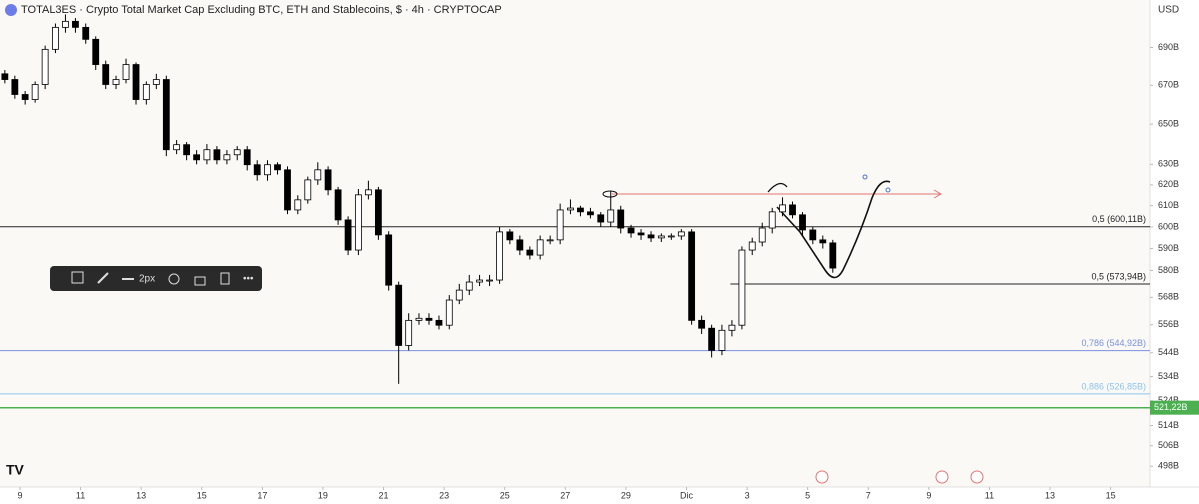  What do you see at coordinates (807, 495) in the screenshot?
I see `x-tick-label: 5` at bounding box center [807, 495].